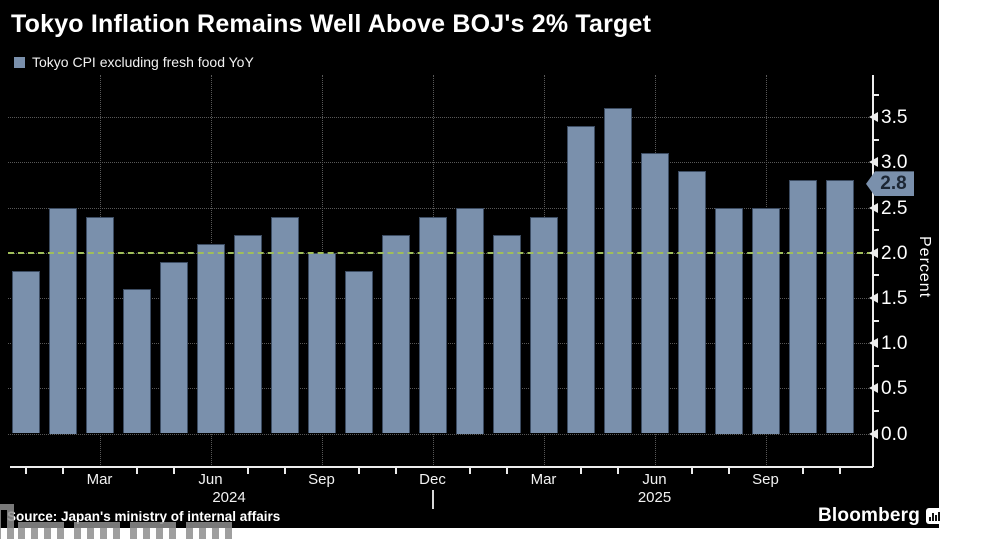  I want to click on bar-Sep-2025, so click(765, 320).